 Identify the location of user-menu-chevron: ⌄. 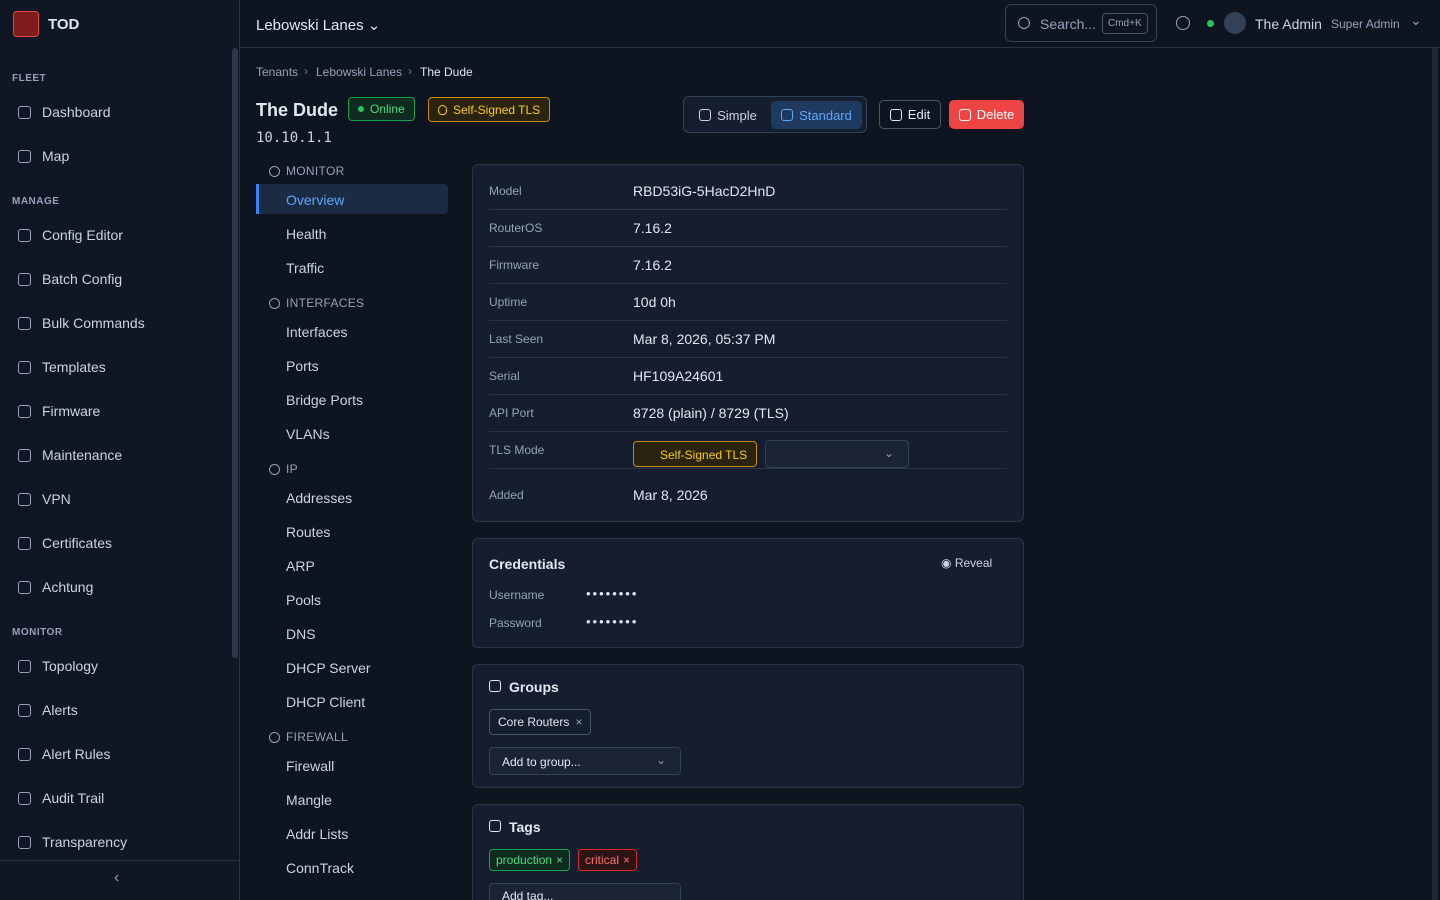
(1416, 20).